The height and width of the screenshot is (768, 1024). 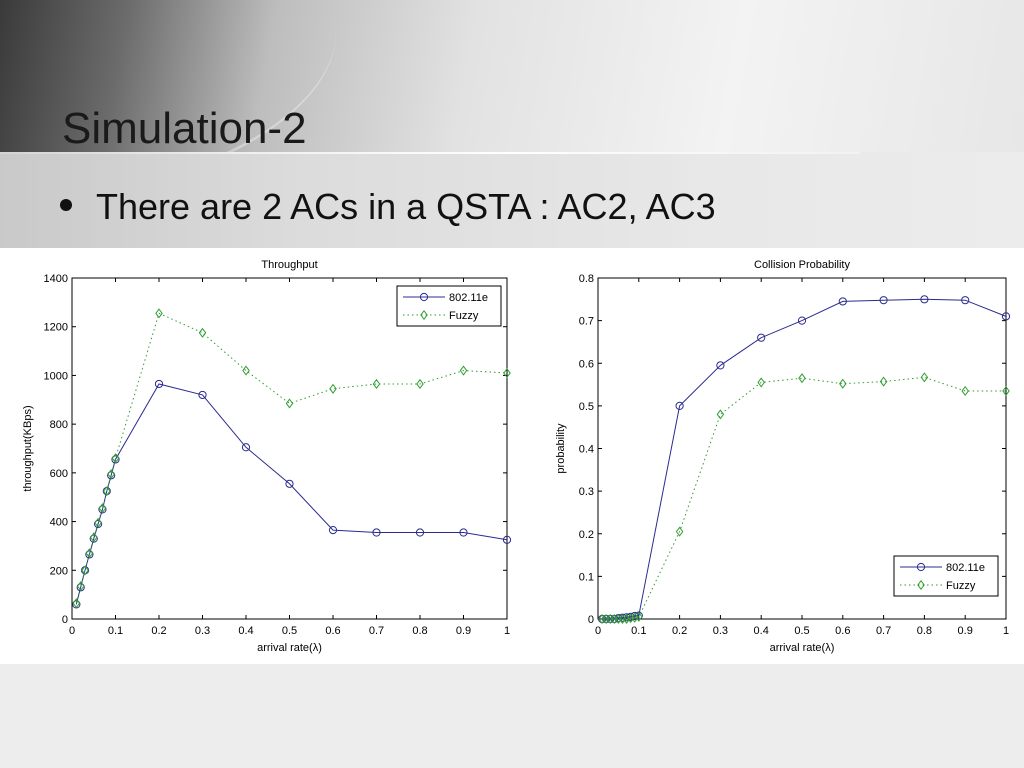 I want to click on x-tick-label: 0.6, so click(x=332, y=631).